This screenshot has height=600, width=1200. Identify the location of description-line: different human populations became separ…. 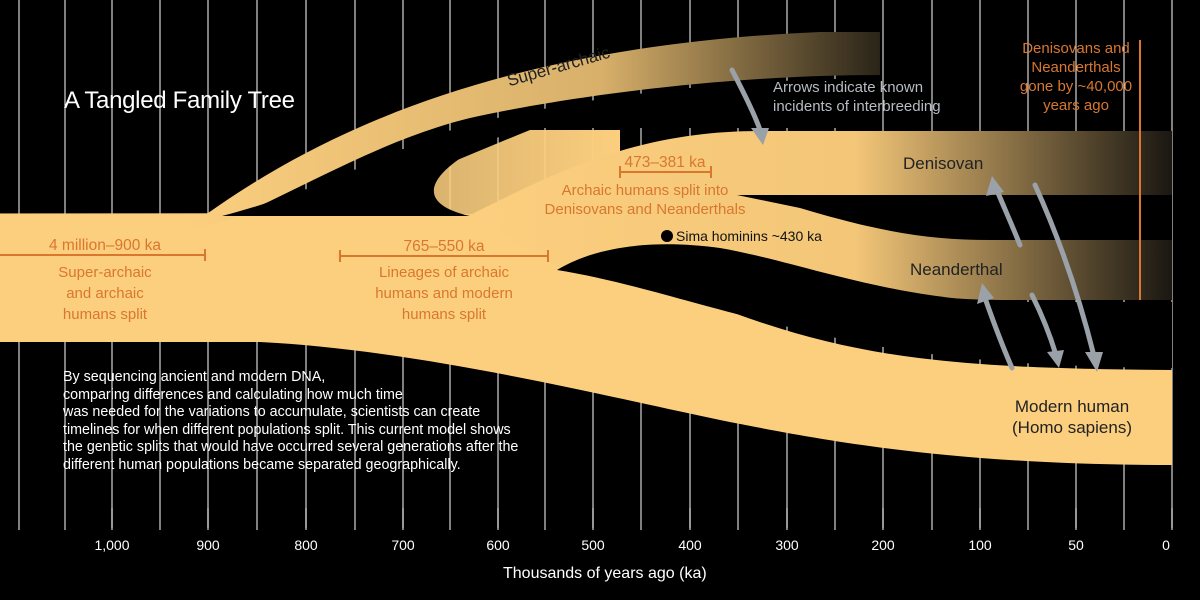
(262, 464).